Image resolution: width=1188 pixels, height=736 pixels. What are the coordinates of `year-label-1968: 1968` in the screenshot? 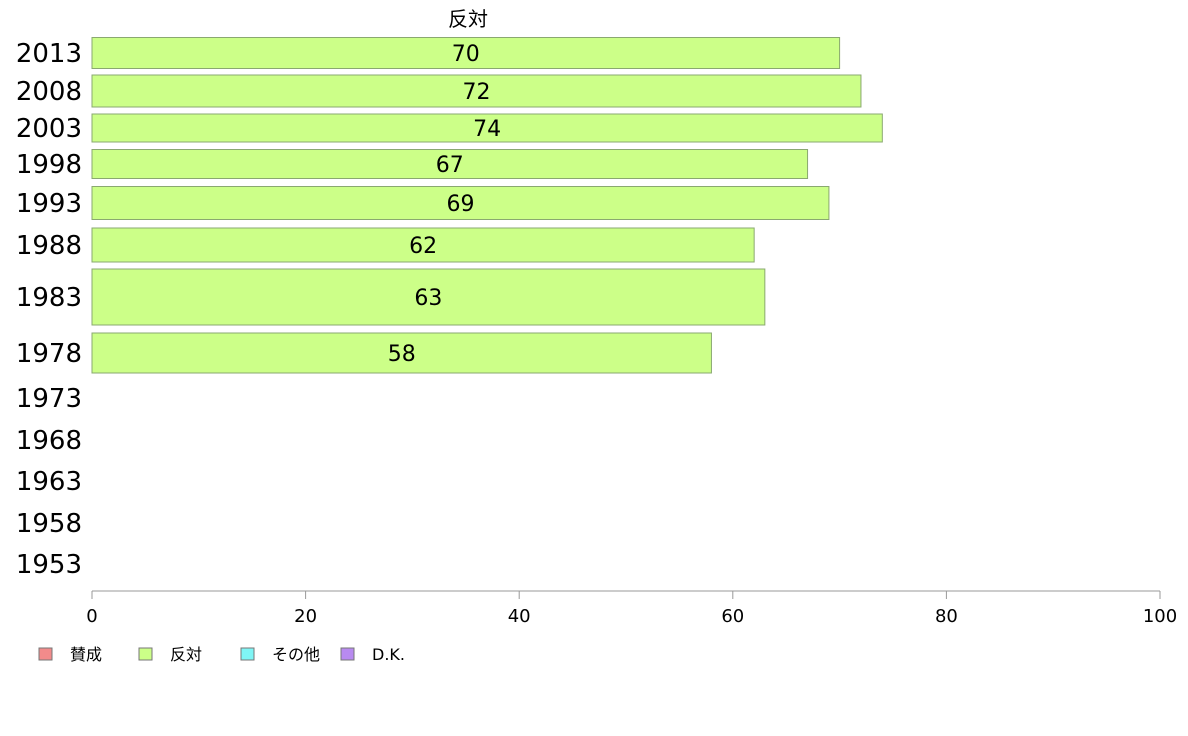 It's located at (49, 441).